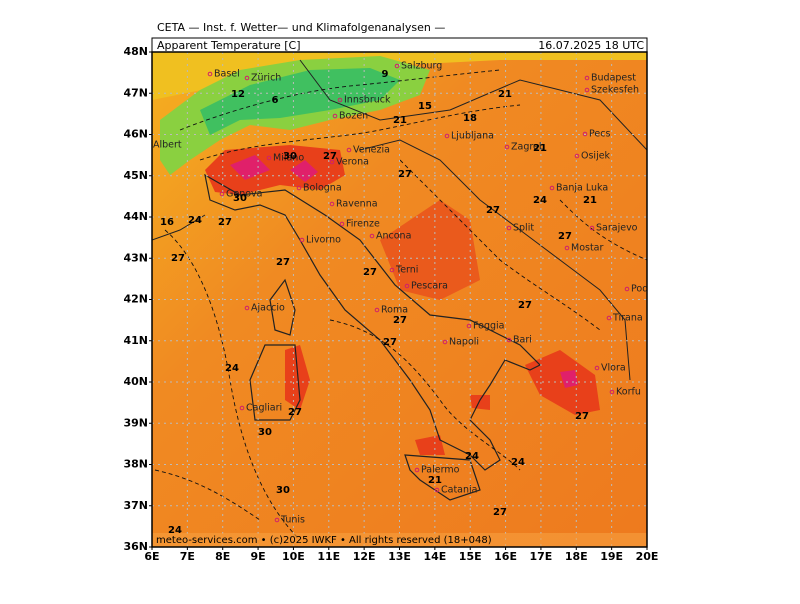 The width and height of the screenshot is (800, 604). What do you see at coordinates (257, 556) in the screenshot?
I see `lon-label: 9E` at bounding box center [257, 556].